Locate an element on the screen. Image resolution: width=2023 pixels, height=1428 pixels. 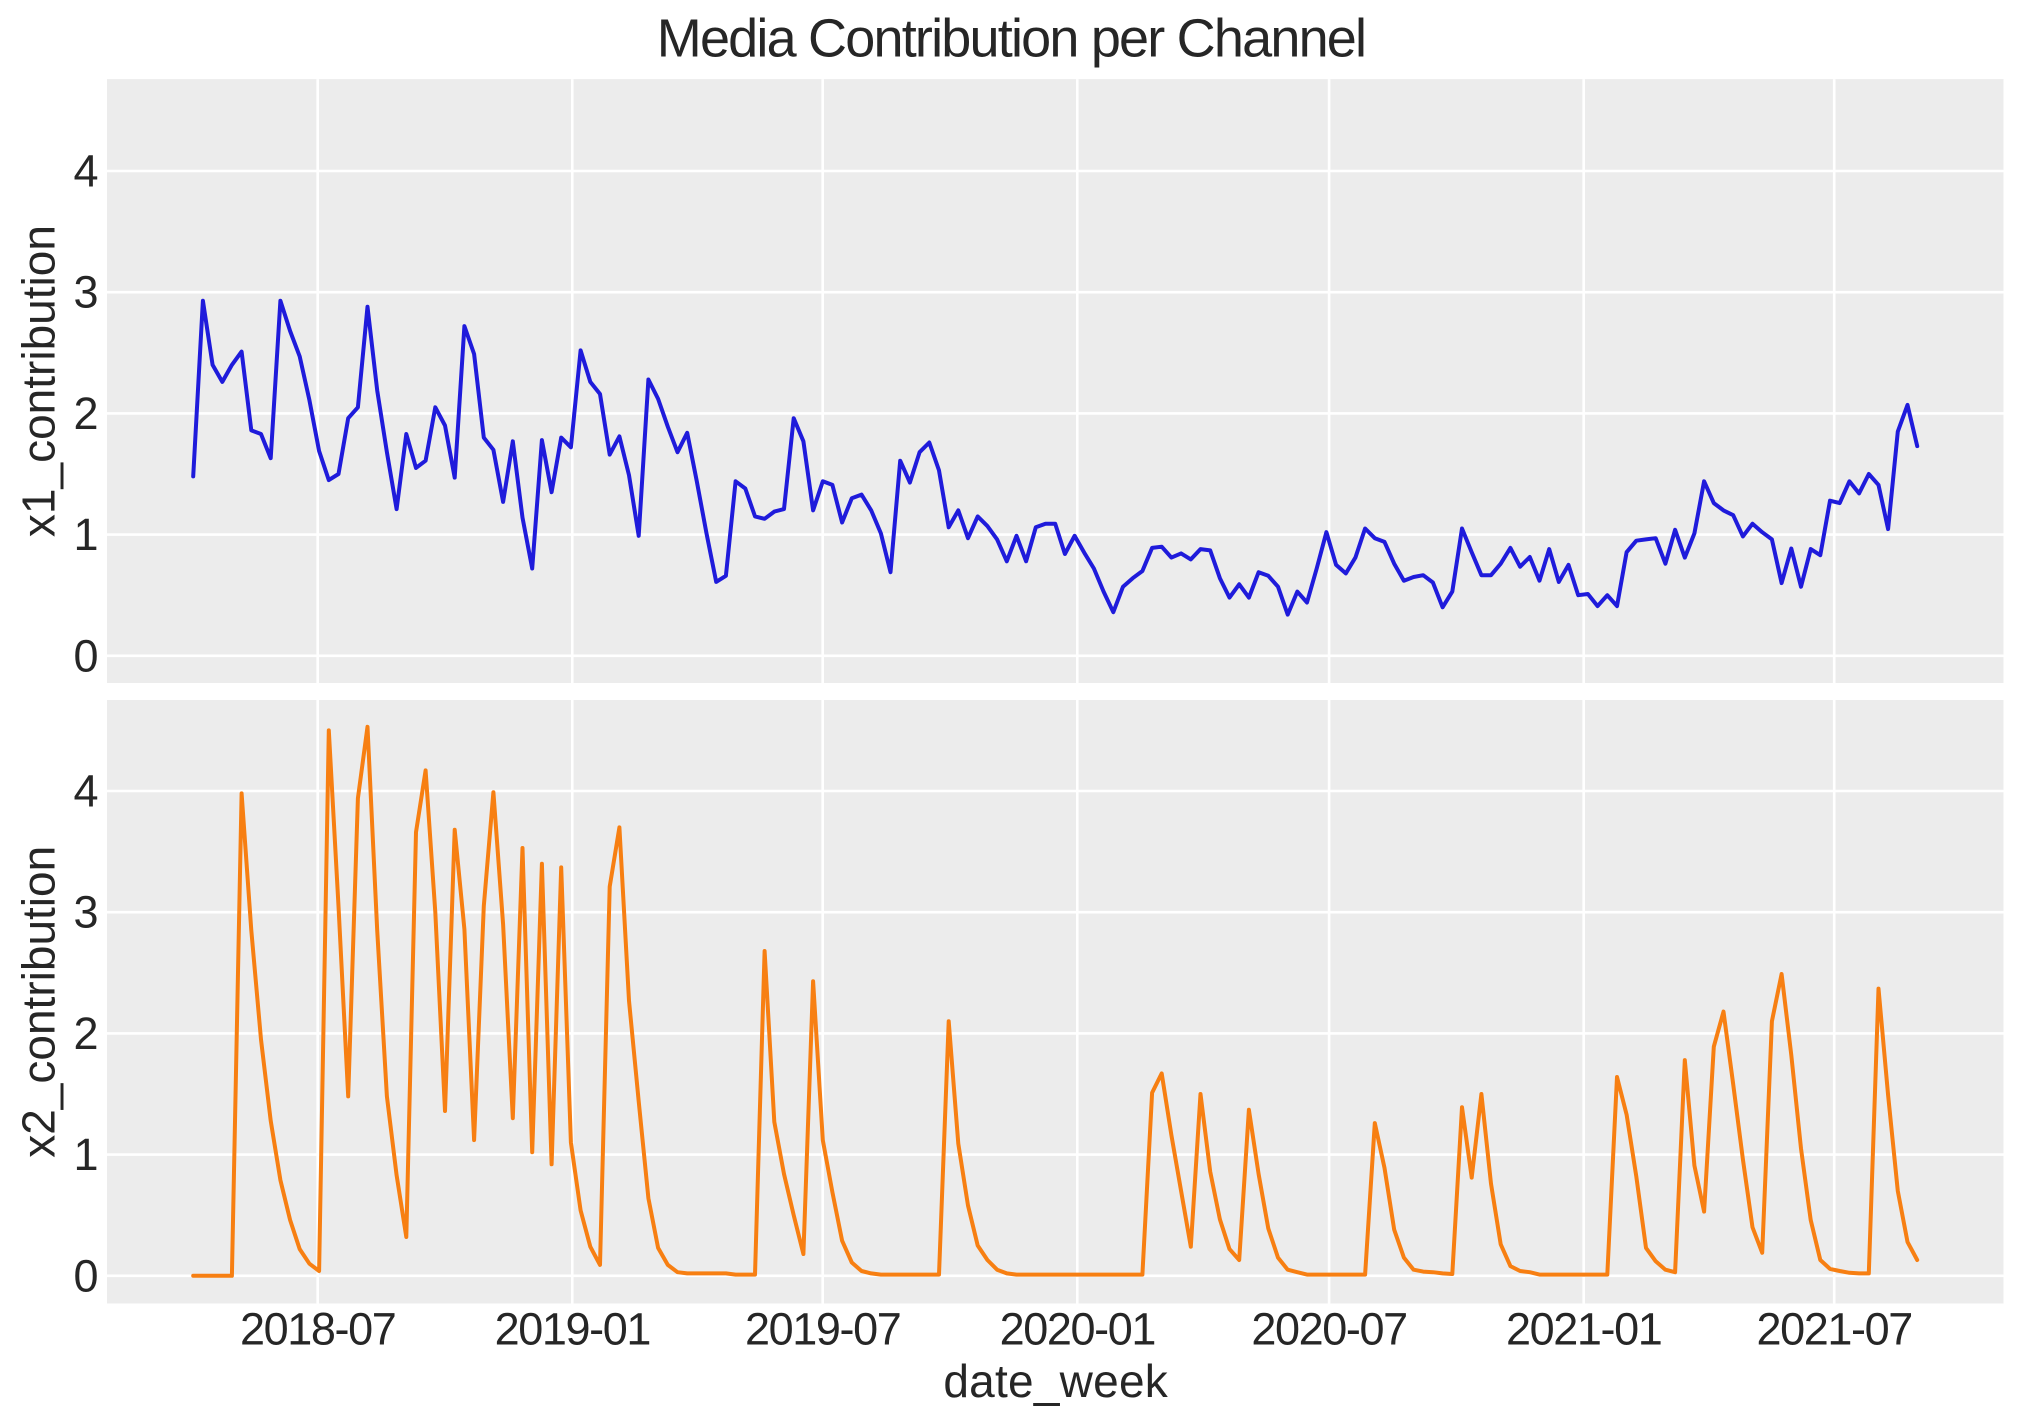
svg-text: x1_contribution is located at coordinates (39, 381).